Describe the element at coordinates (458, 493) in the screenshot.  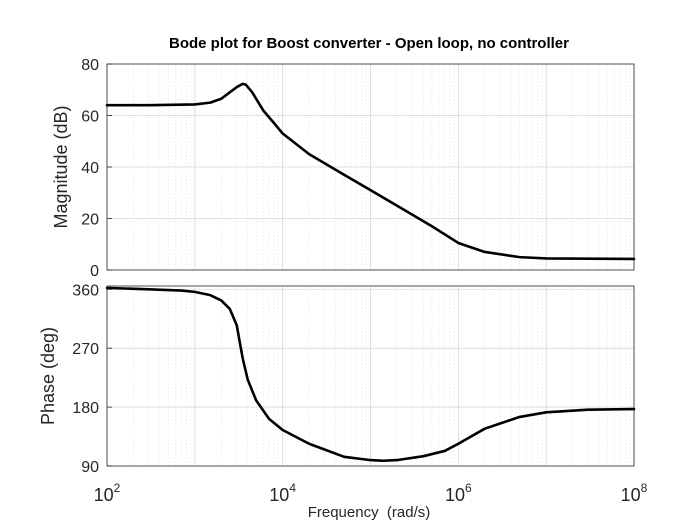
I see `x-tick-label: 10⁶` at that location.